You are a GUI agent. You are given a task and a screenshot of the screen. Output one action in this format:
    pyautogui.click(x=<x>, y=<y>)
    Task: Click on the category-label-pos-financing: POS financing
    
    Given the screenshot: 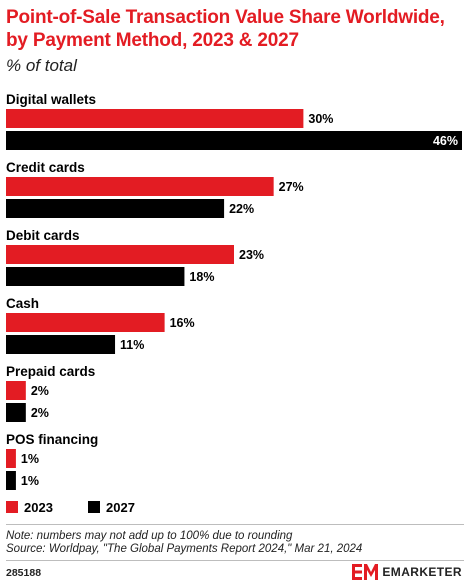 What is the action you would take?
    pyautogui.click(x=52, y=439)
    